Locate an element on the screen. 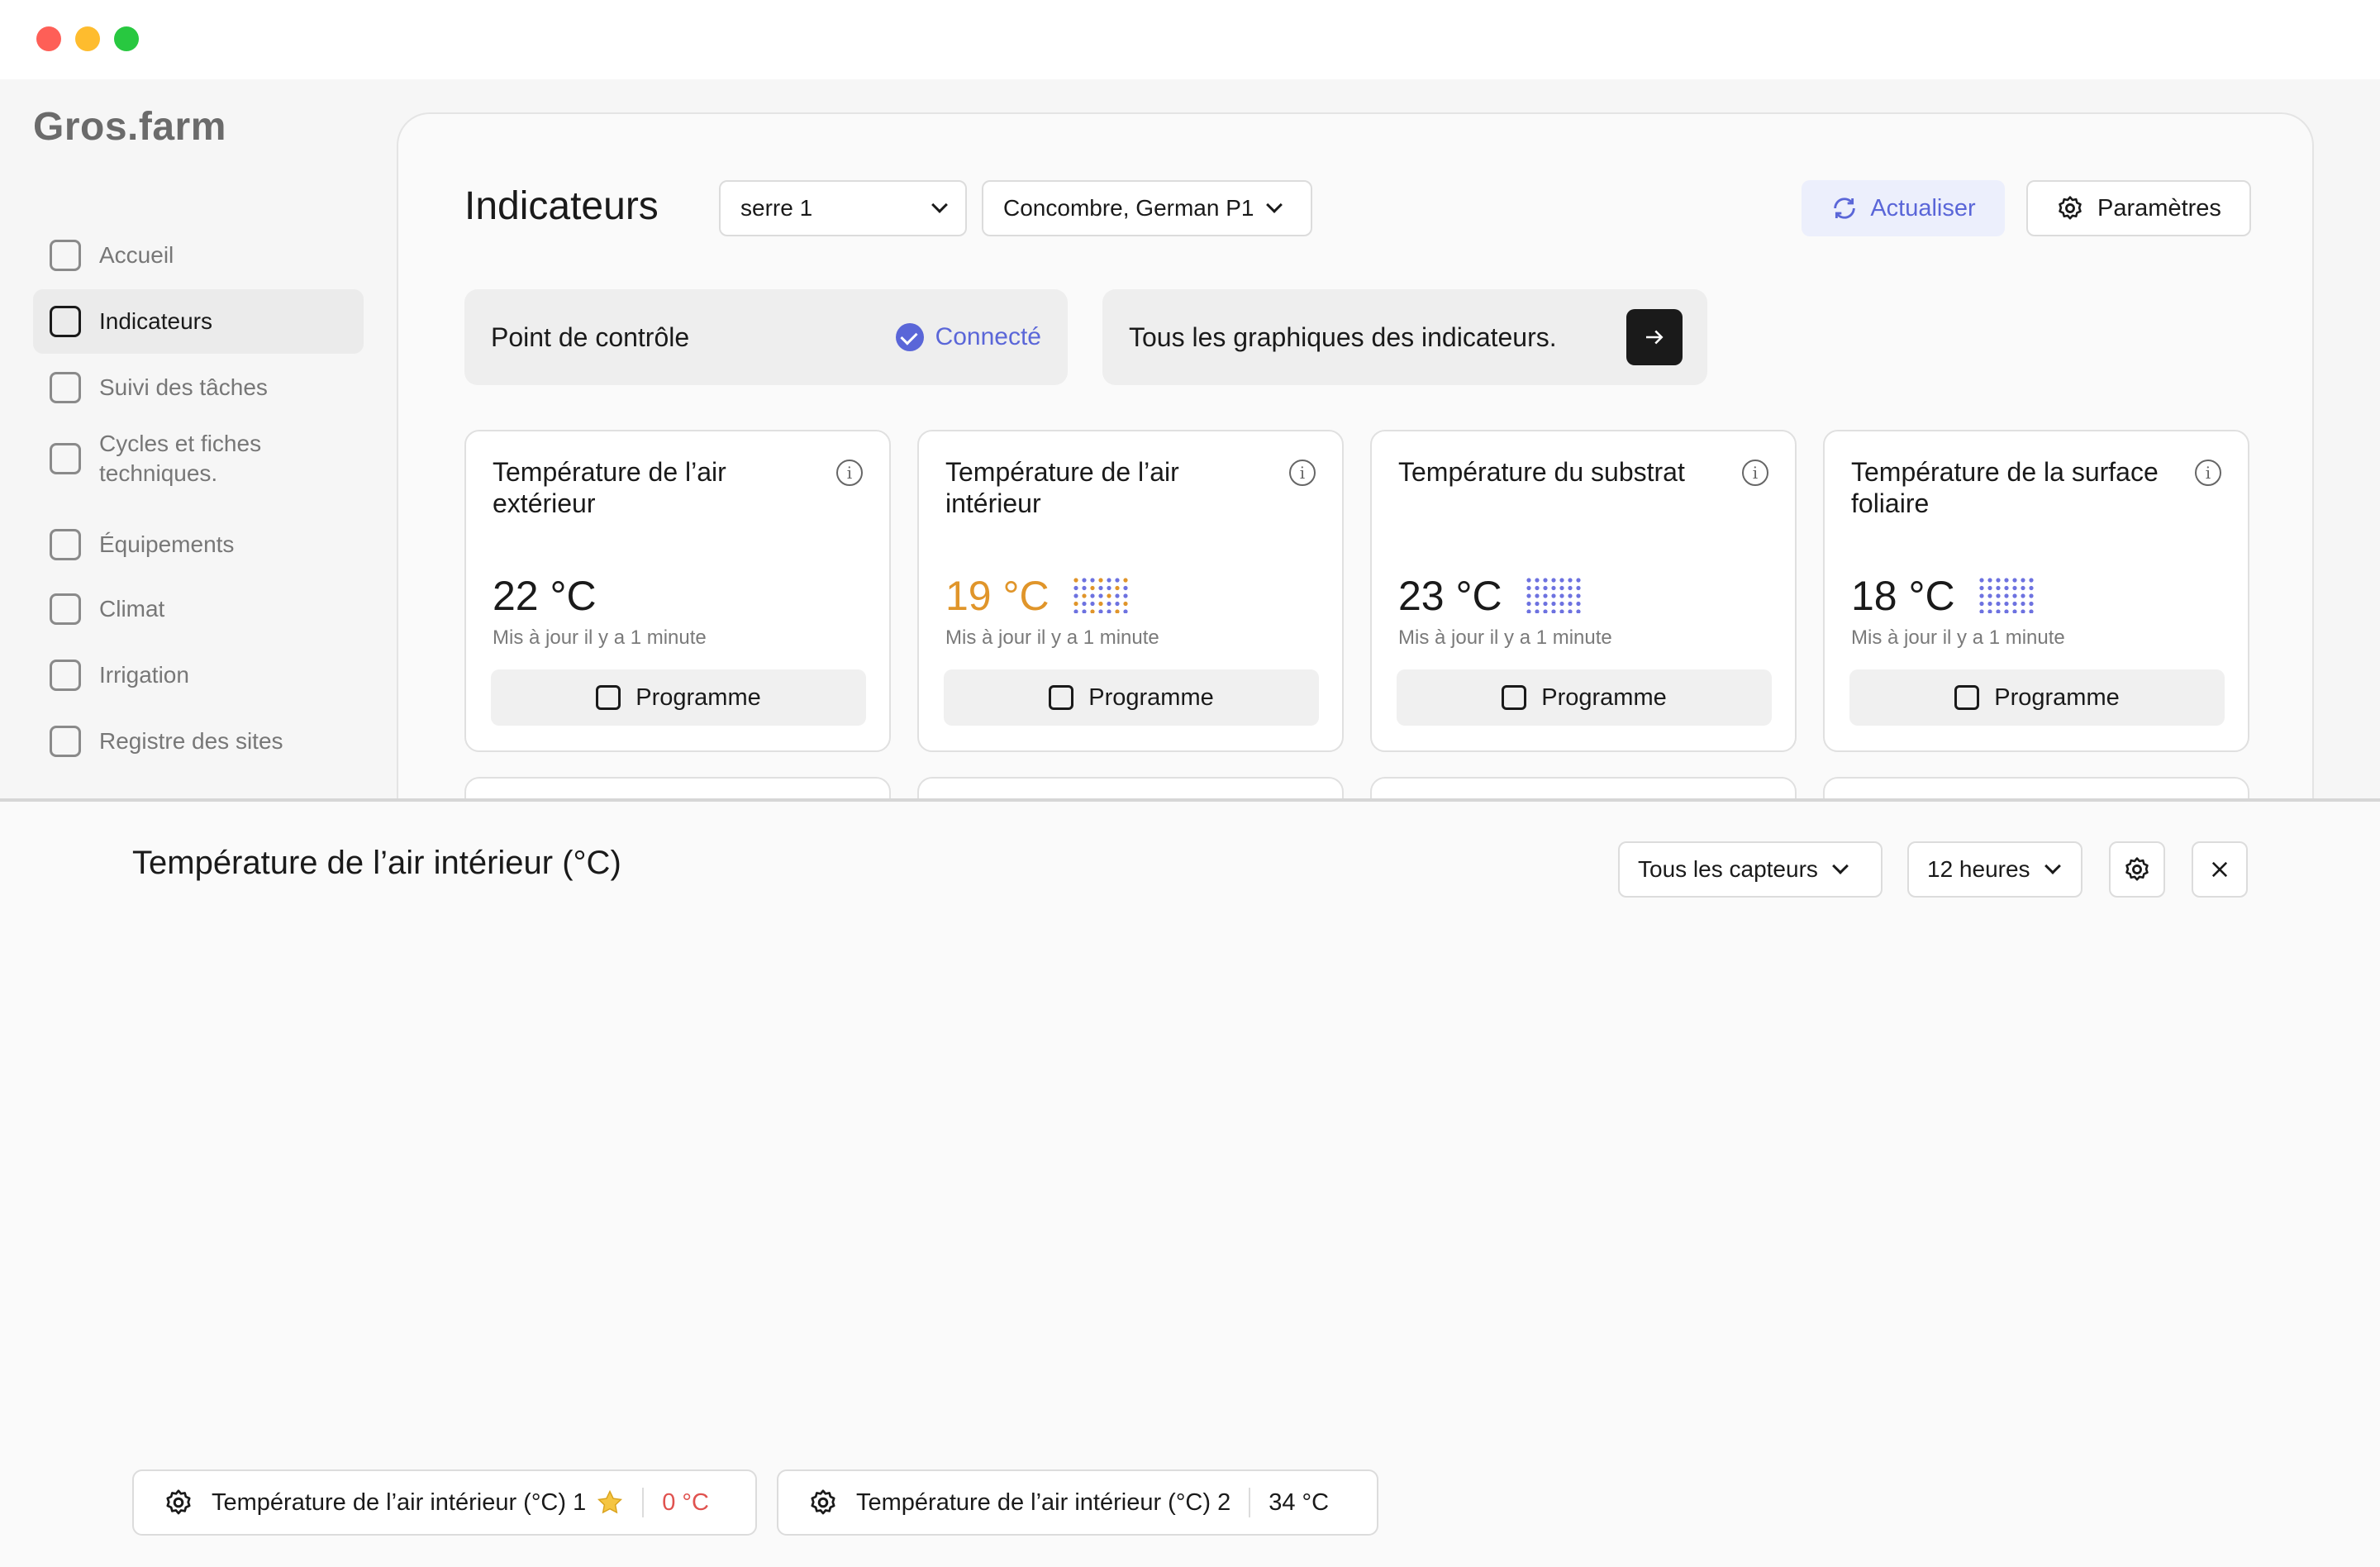  refresh-icon is located at coordinates (1845, 208).